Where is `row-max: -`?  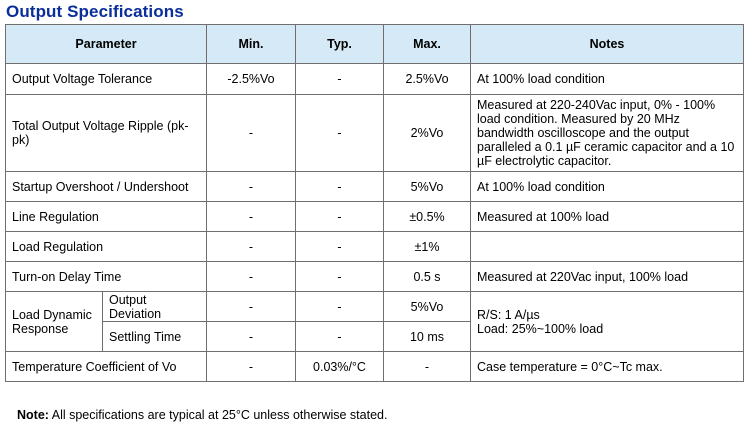 row-max: - is located at coordinates (427, 366).